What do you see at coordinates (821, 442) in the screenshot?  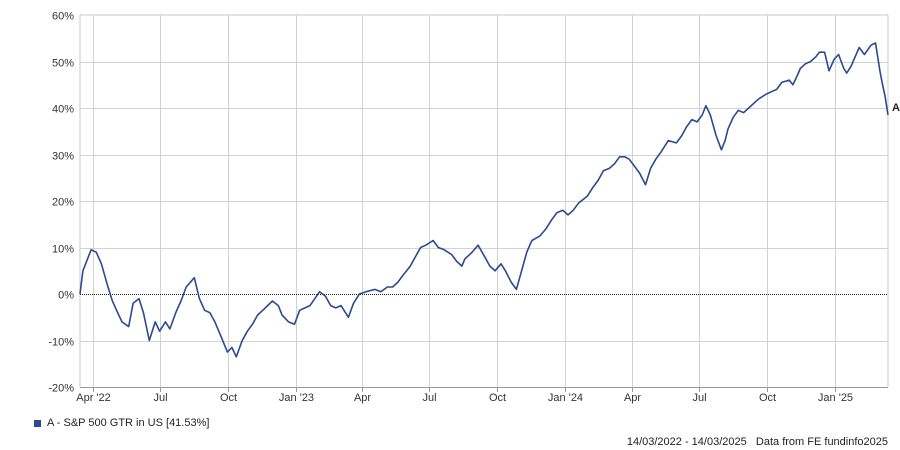 I see `footer-source: Data from FE fundinfo2025` at bounding box center [821, 442].